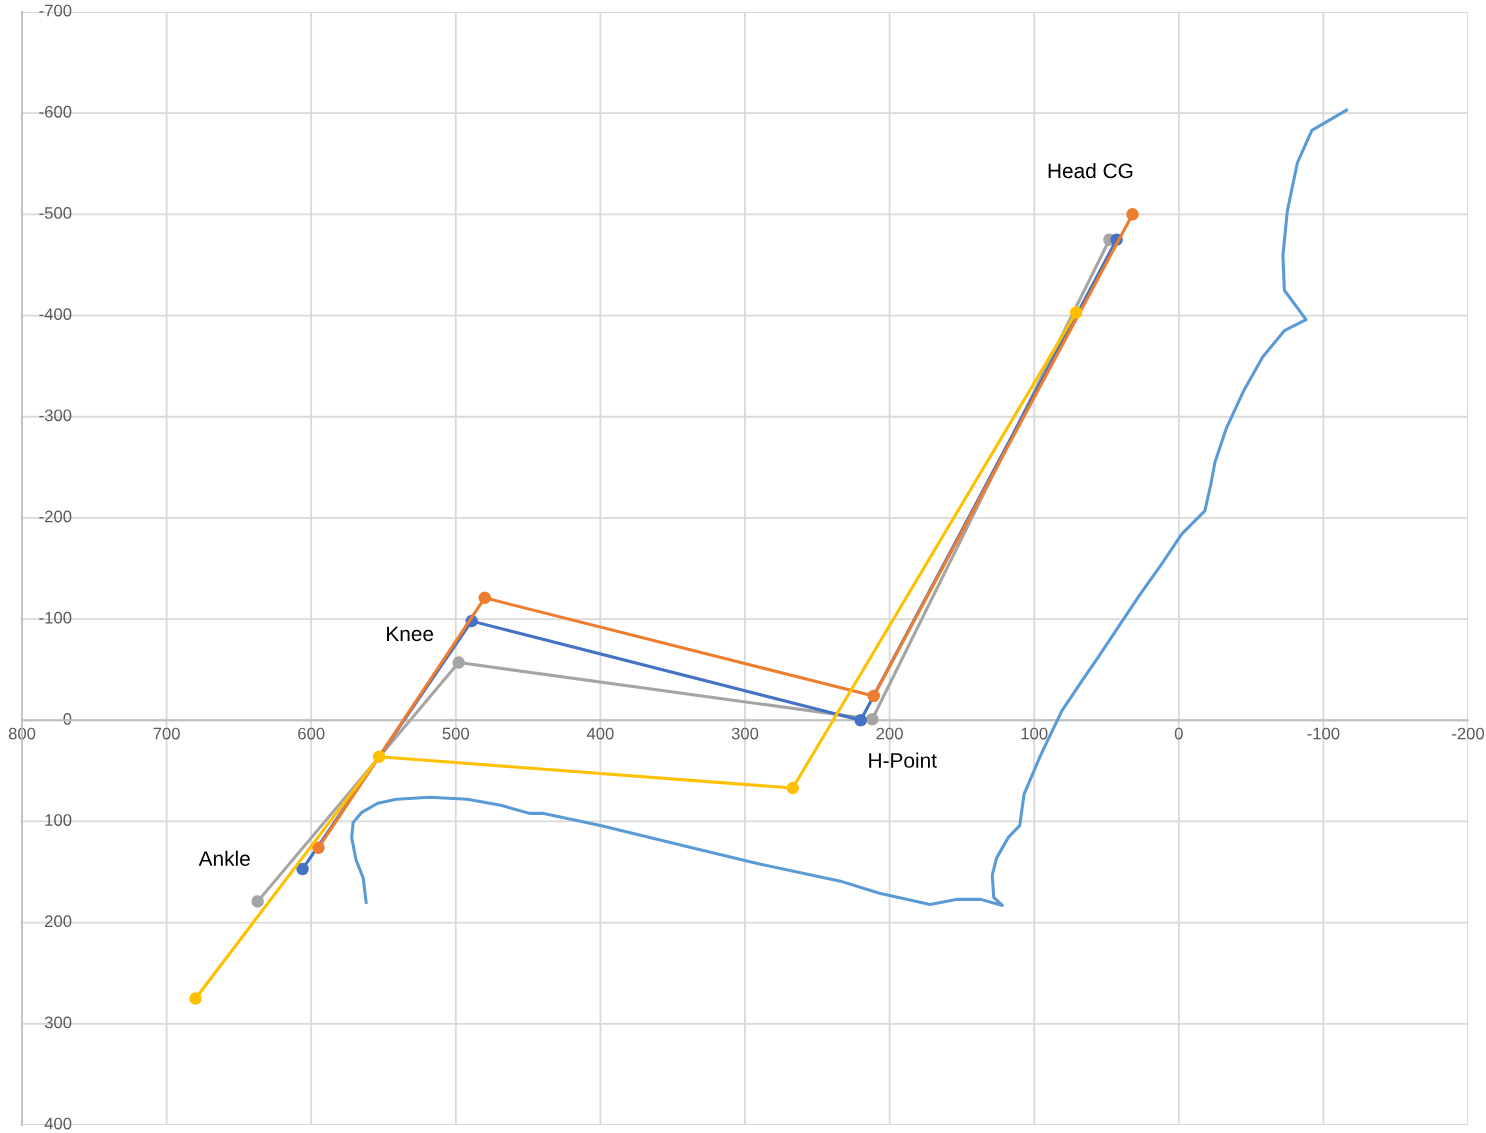  I want to click on annotation: H-Point, so click(903, 760).